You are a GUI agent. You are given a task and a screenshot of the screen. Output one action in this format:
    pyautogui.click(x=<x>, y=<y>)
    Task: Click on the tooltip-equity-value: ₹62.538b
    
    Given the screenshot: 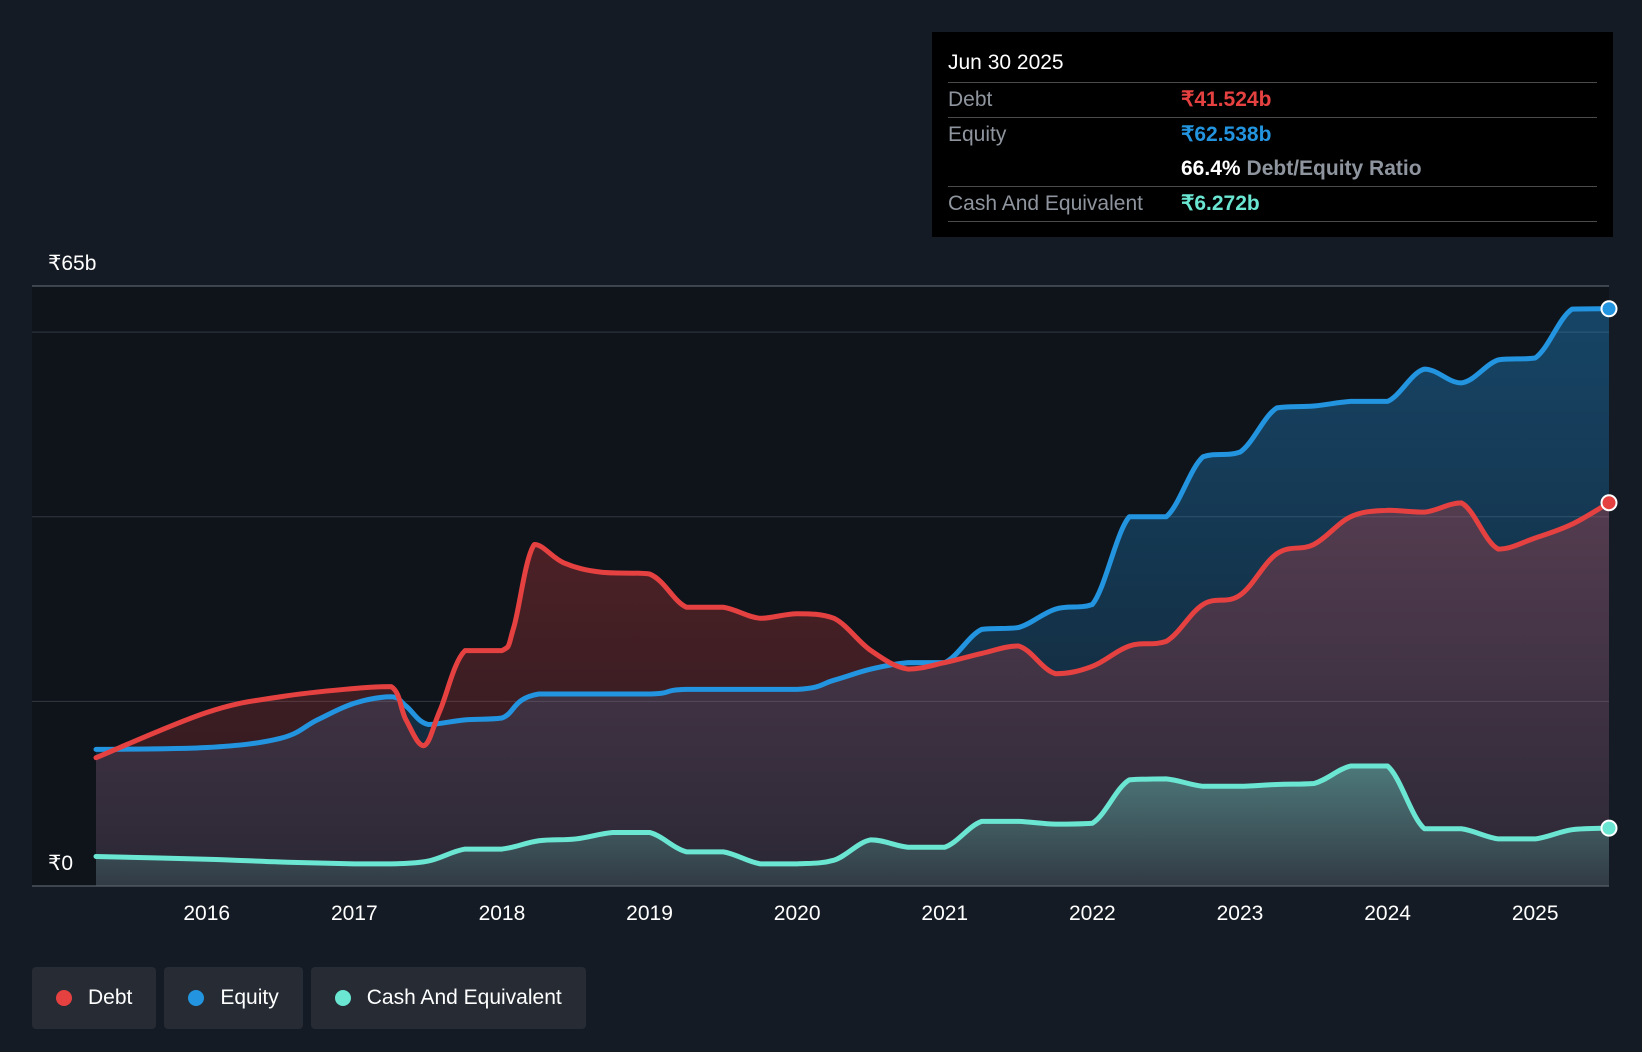 What is the action you would take?
    pyautogui.click(x=1226, y=134)
    